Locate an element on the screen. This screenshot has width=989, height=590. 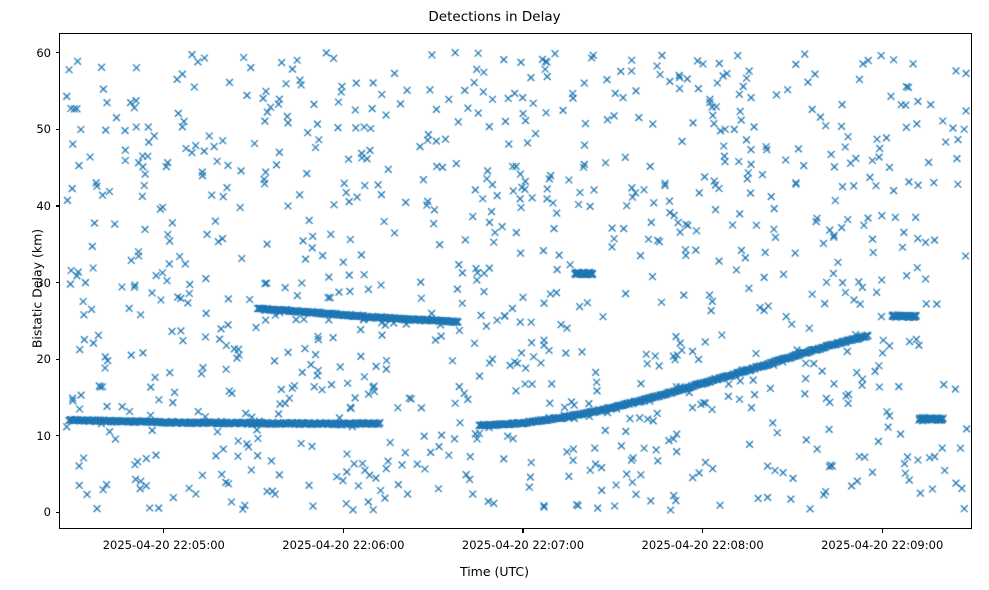
page-title: Detections in Delay is located at coordinates (494, 17).